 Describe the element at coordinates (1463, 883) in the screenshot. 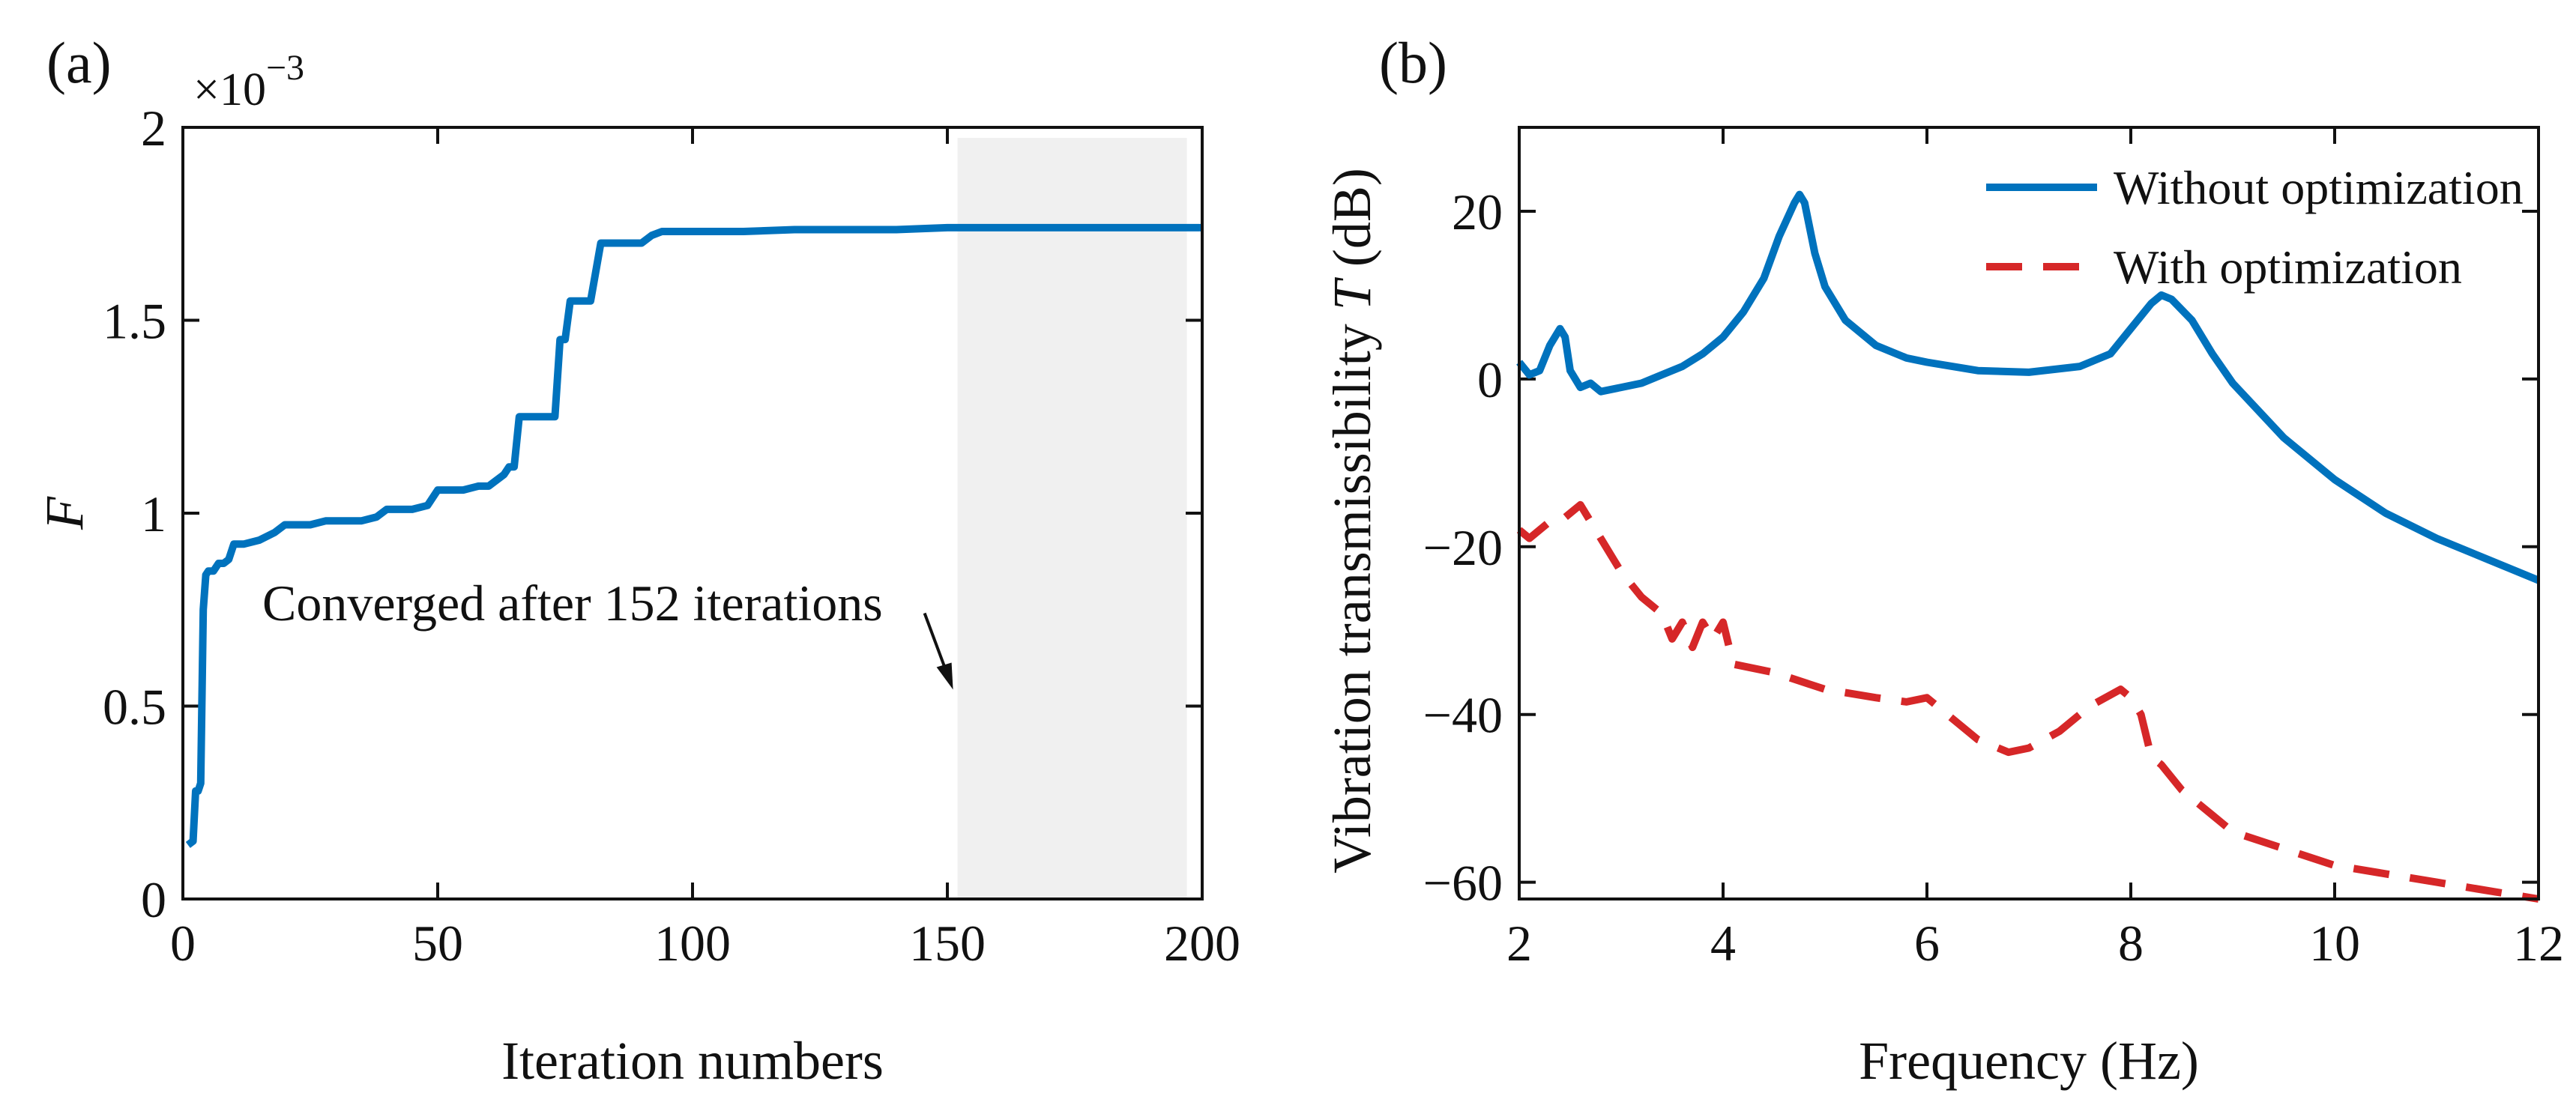

I see `panel-b-y-tick-label: −60` at that location.